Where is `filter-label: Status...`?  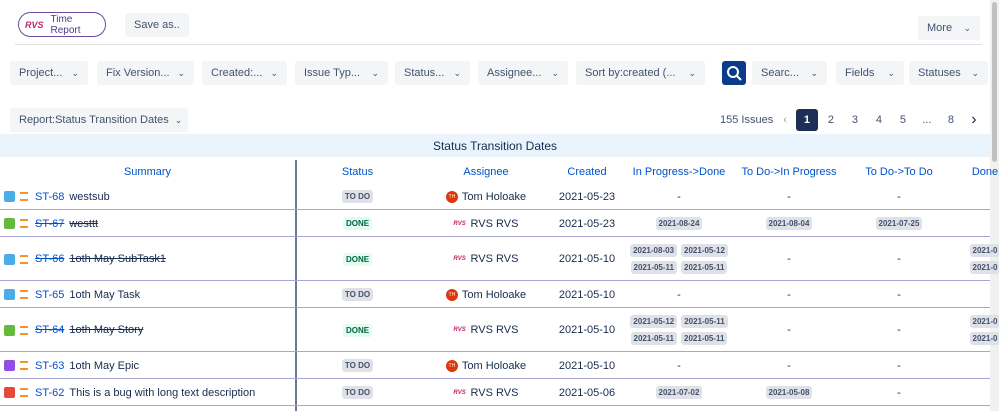
filter-label: Status... is located at coordinates (424, 73).